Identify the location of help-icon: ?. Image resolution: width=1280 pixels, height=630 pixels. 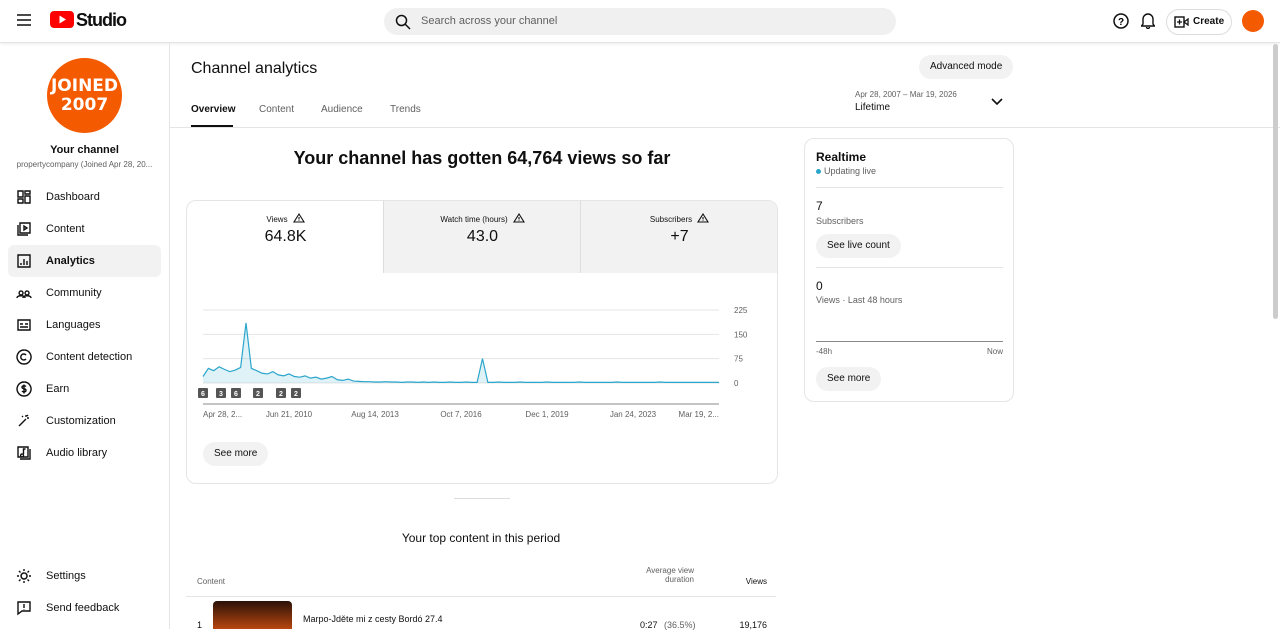
(1121, 21).